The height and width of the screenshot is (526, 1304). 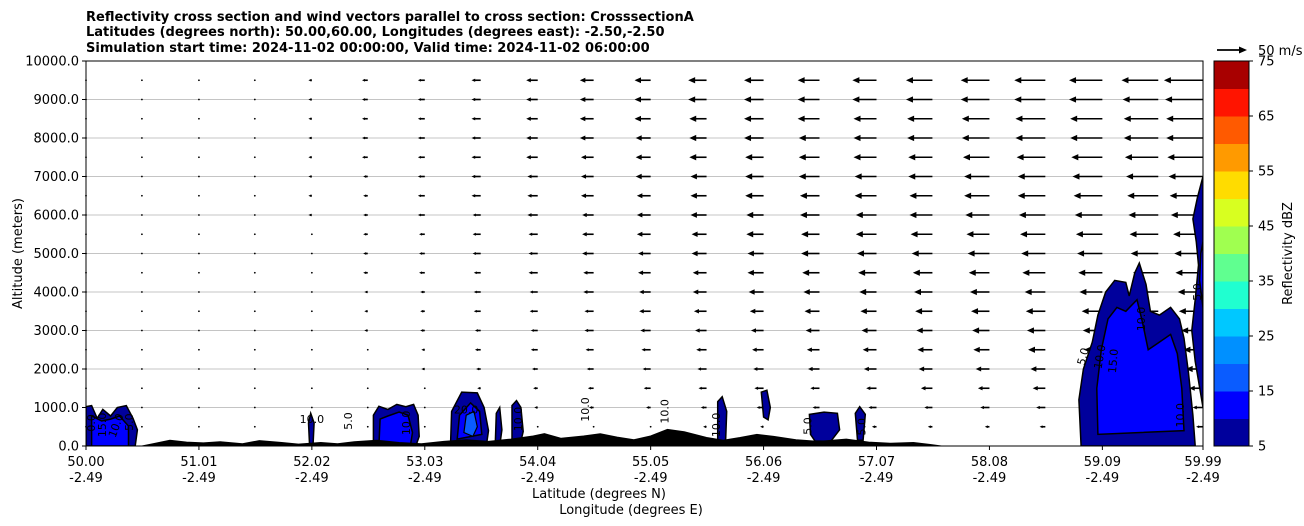 I want to click on colorbar: 5 15 25 35 45 55 65 75, so click(x=1244, y=255).